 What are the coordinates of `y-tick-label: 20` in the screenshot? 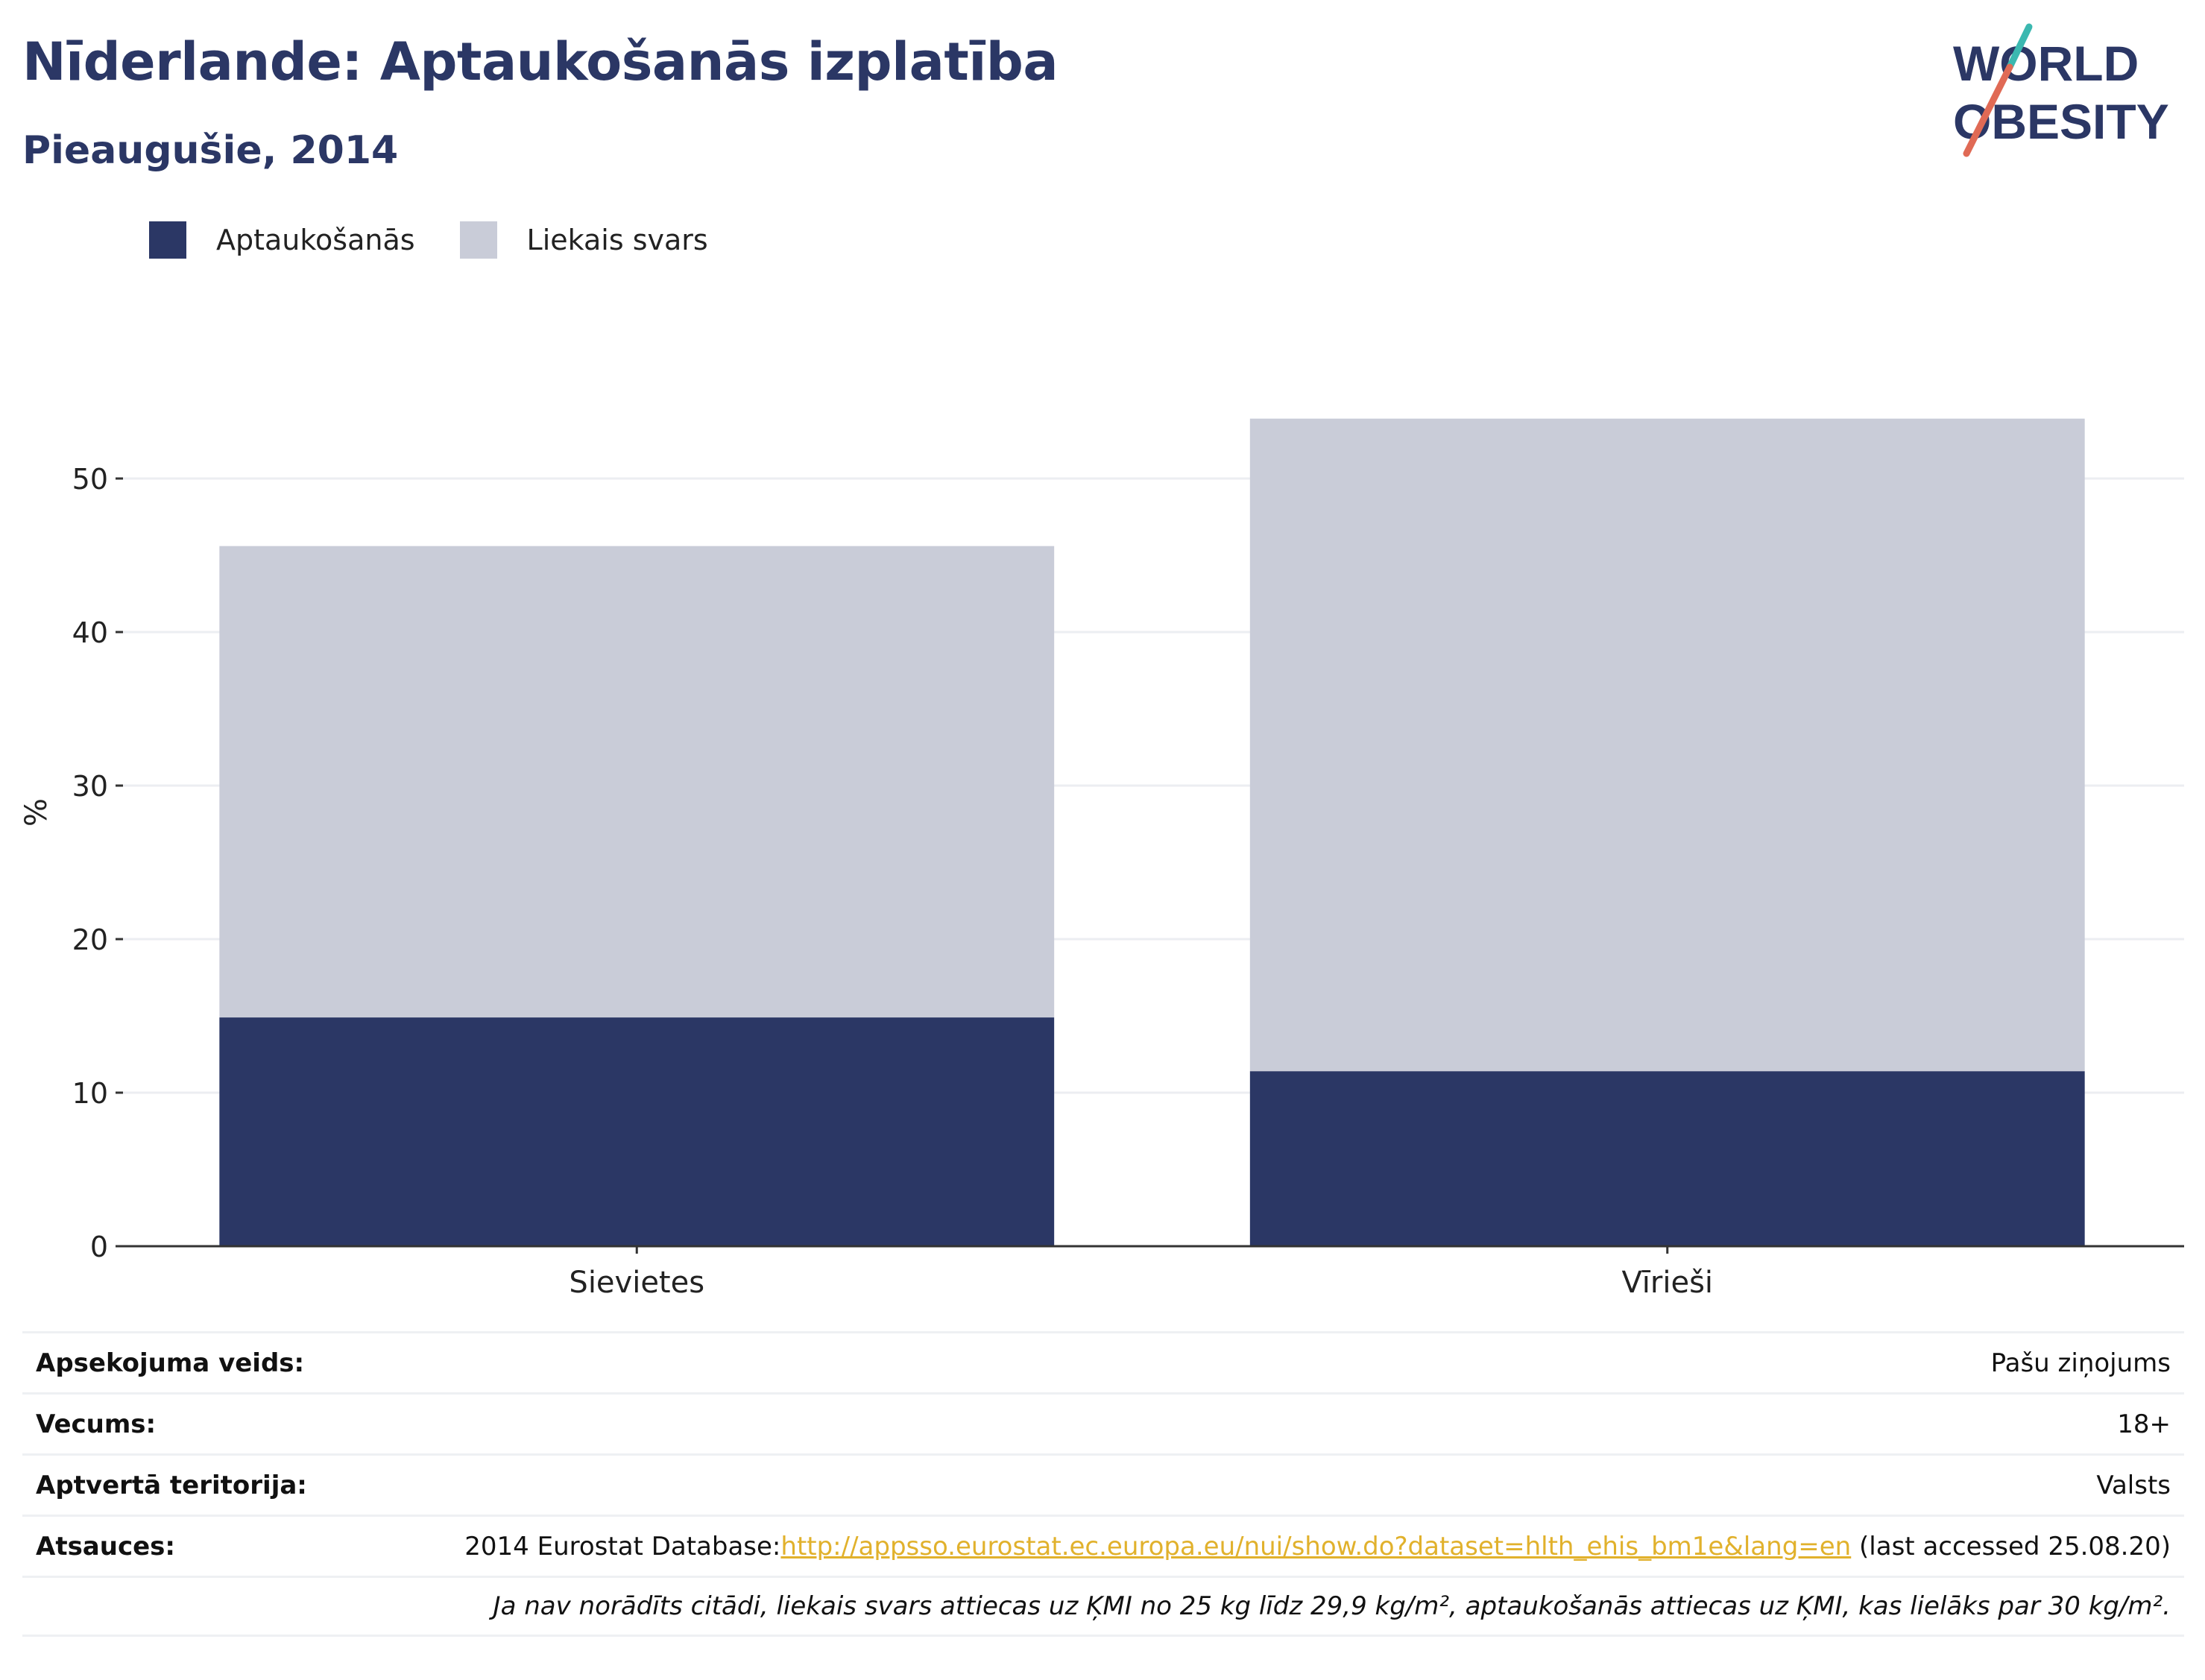 It's located at (90, 939).